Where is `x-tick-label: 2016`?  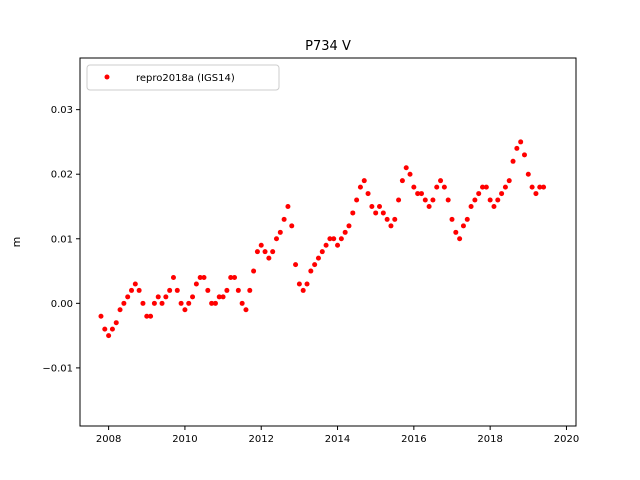 x-tick-label: 2016 is located at coordinates (413, 439).